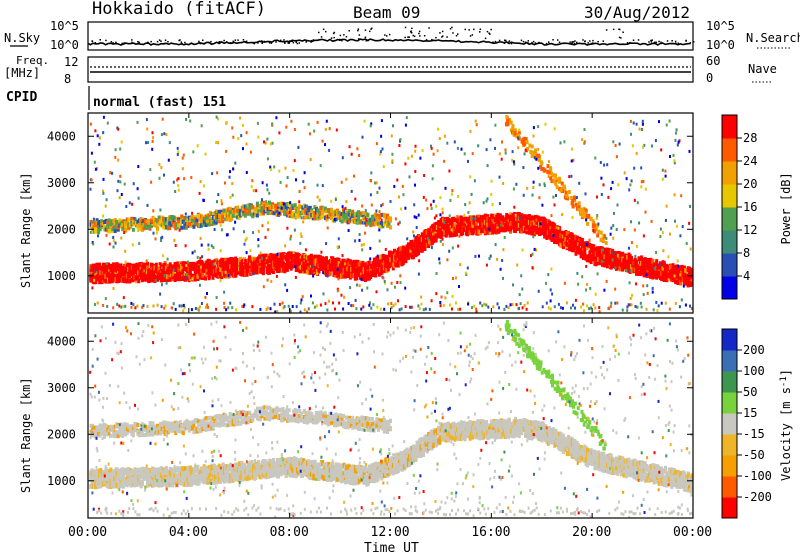  What do you see at coordinates (390, 69) in the screenshot?
I see `freq-panel-frame` at bounding box center [390, 69].